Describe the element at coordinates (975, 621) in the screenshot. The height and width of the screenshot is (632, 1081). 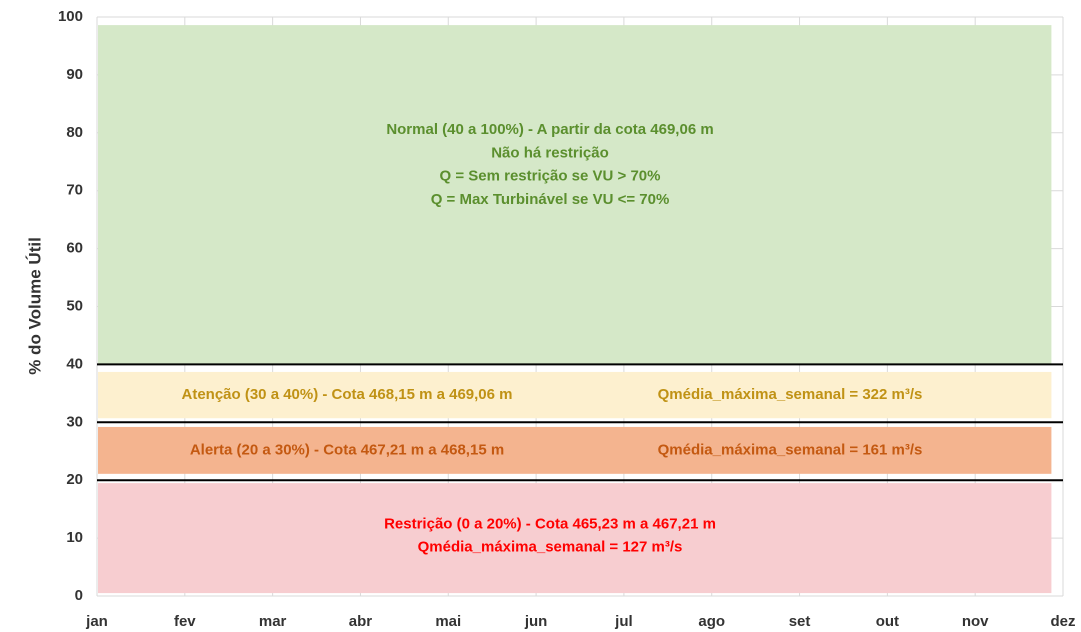
I see `x-tick-label: nov` at that location.